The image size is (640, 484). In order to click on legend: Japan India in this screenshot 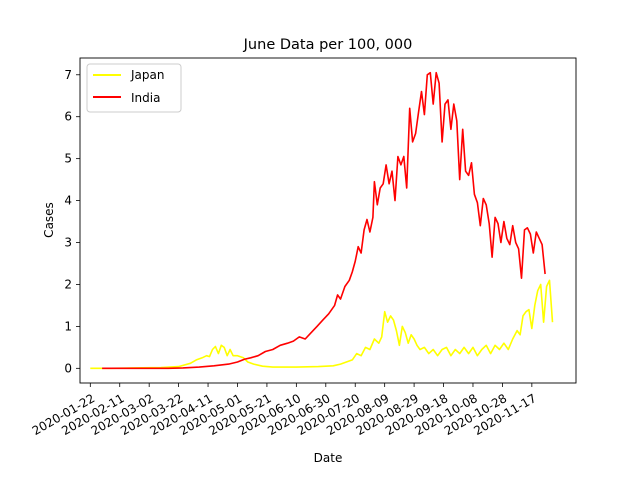, I will do `click(134, 88)`.